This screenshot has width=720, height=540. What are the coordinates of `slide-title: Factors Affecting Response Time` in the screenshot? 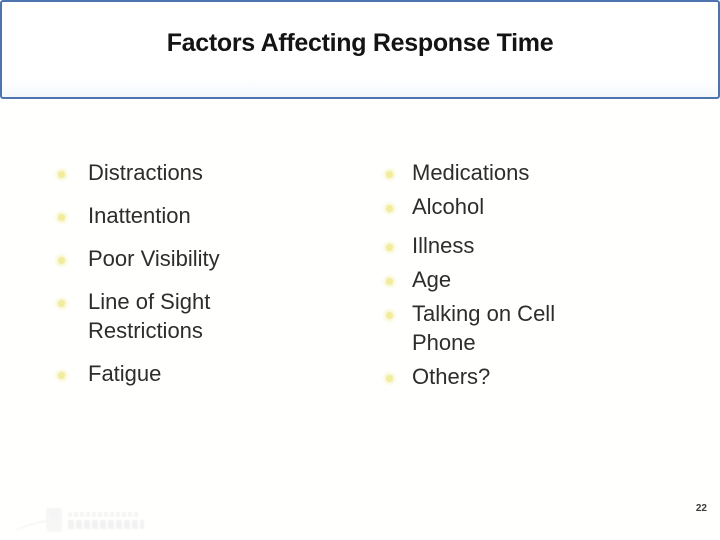 It's located at (360, 43).